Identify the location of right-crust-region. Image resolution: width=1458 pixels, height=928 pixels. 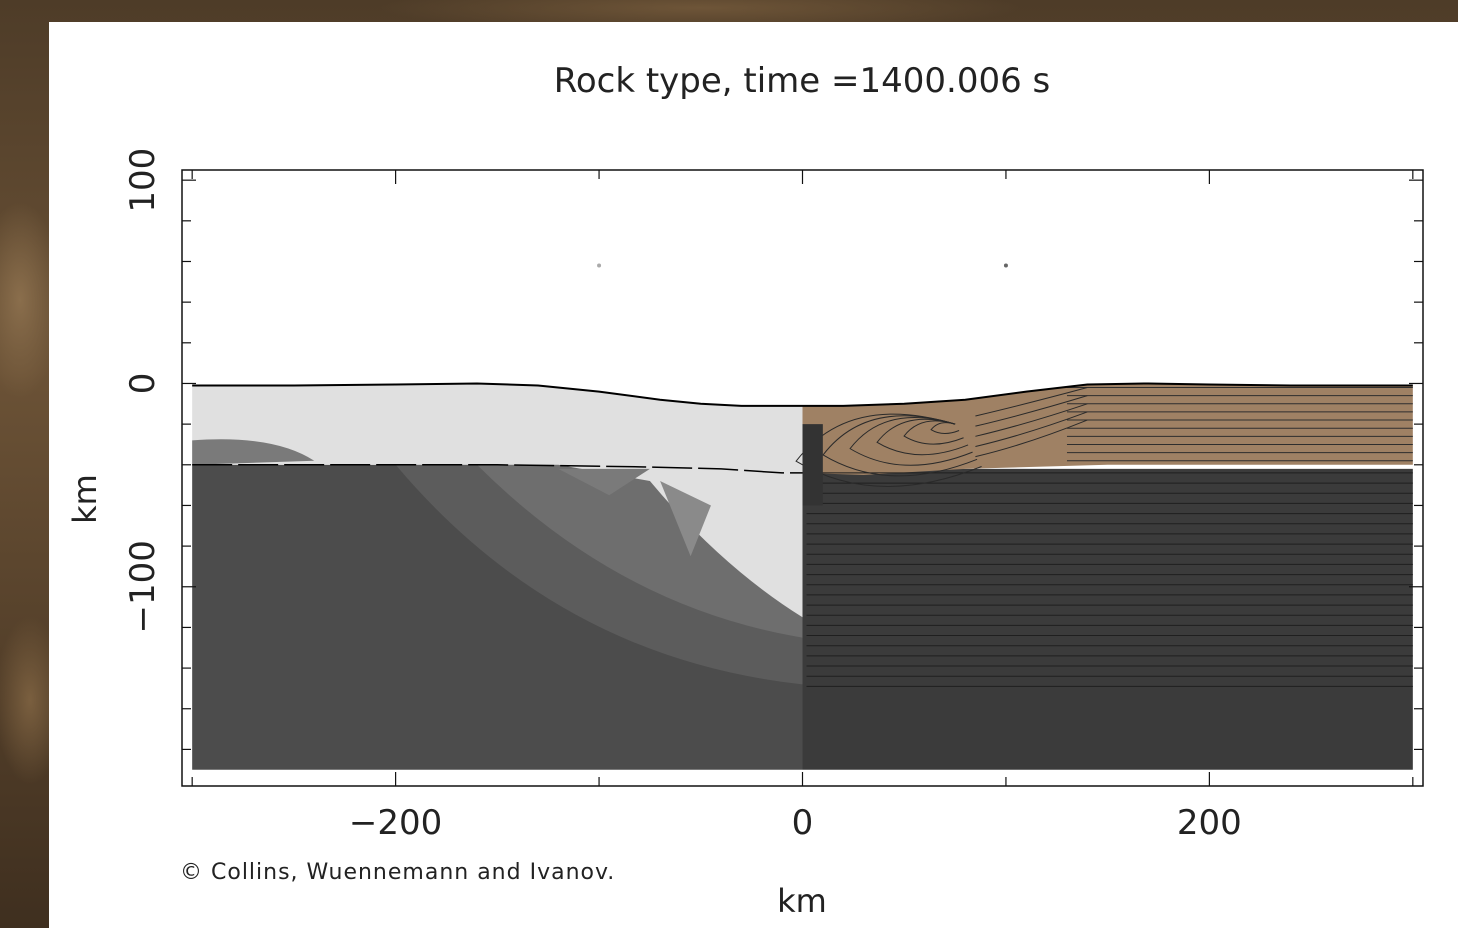
(1107, 429).